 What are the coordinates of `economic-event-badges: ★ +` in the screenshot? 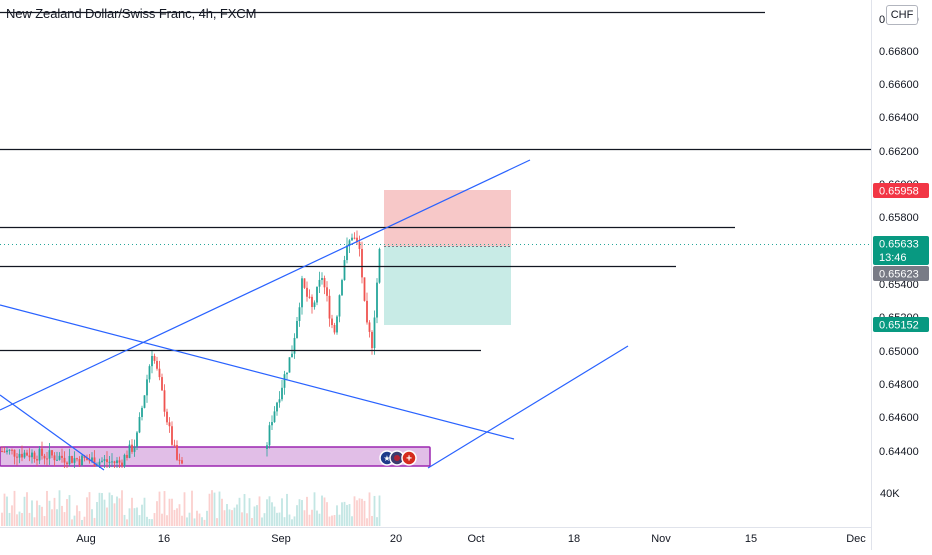 It's located at (398, 458).